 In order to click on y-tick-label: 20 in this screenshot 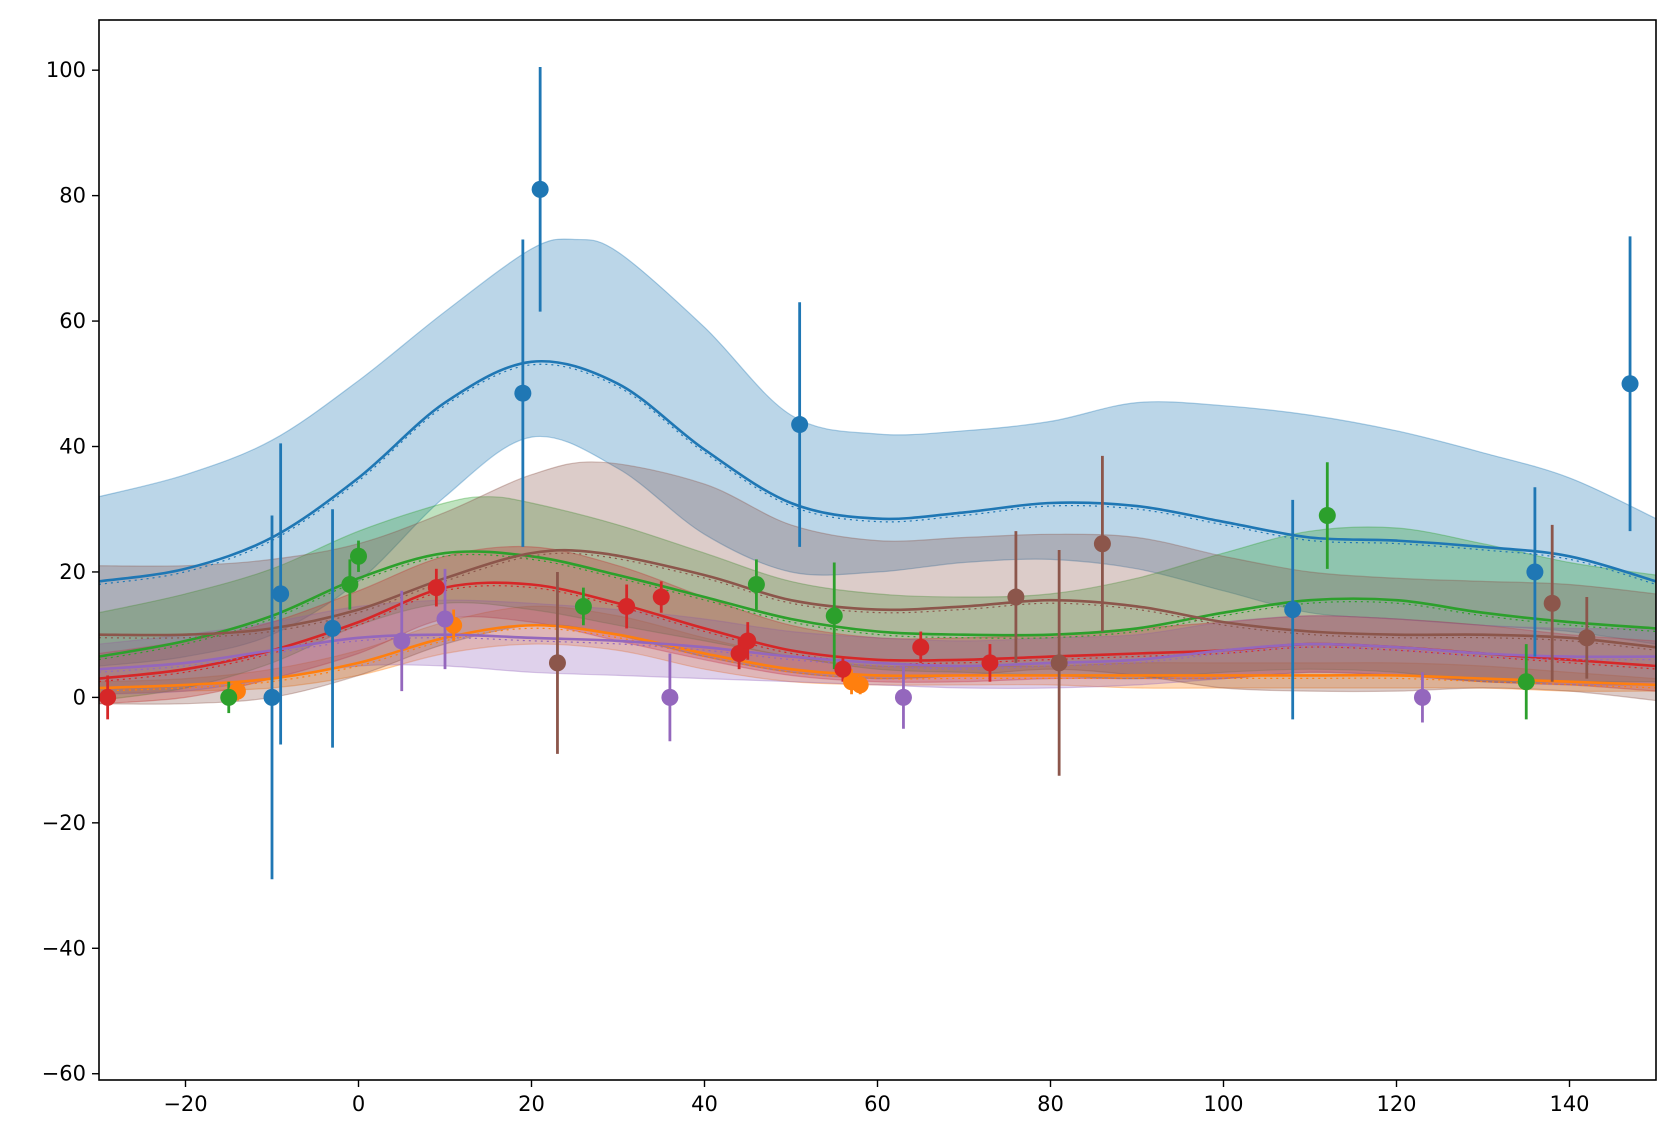, I will do `click(72, 572)`.